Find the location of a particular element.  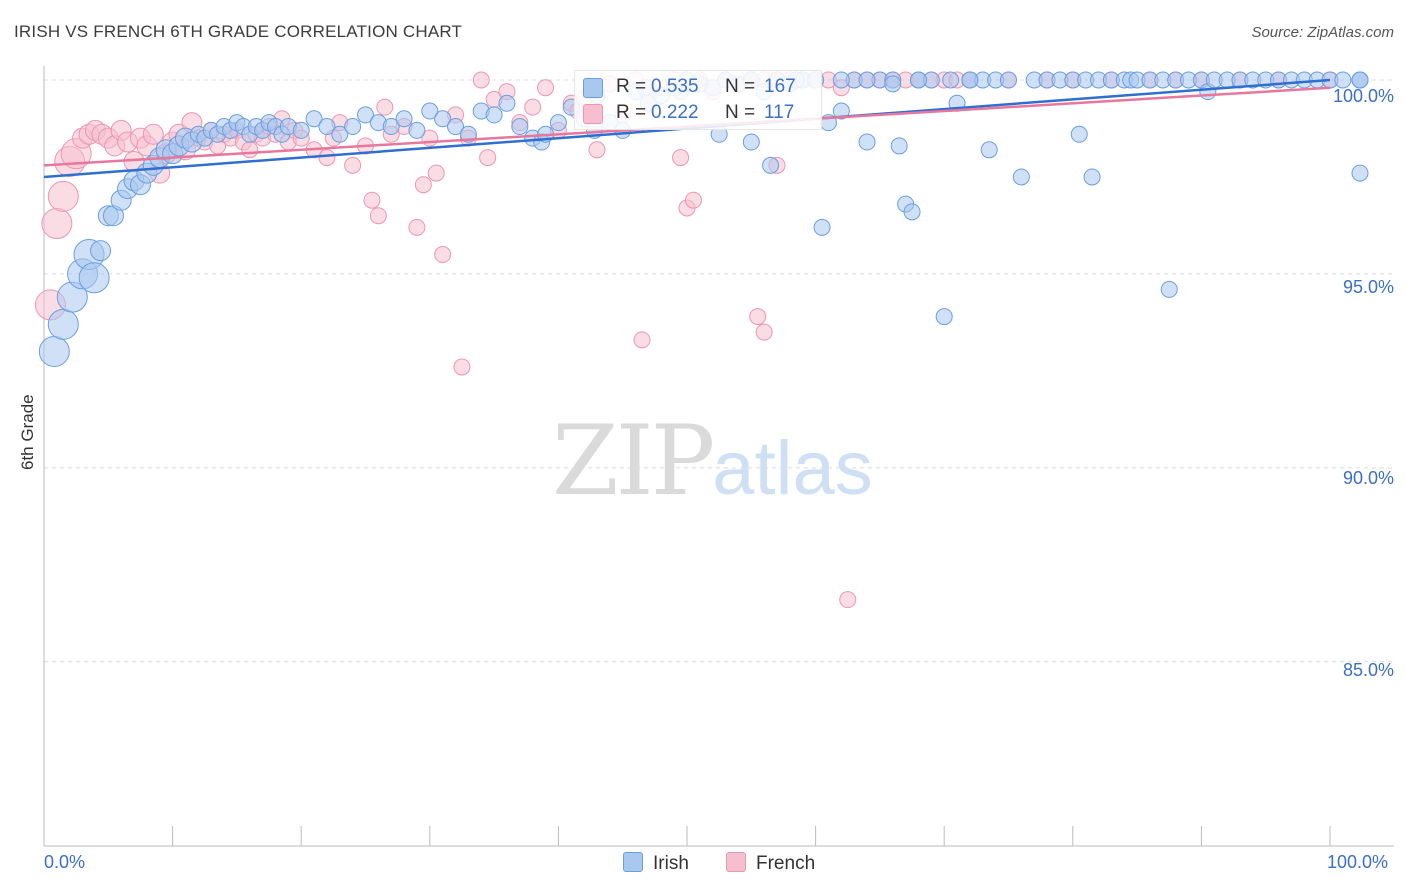

watermark-zip: ZIP is located at coordinates (633, 461).